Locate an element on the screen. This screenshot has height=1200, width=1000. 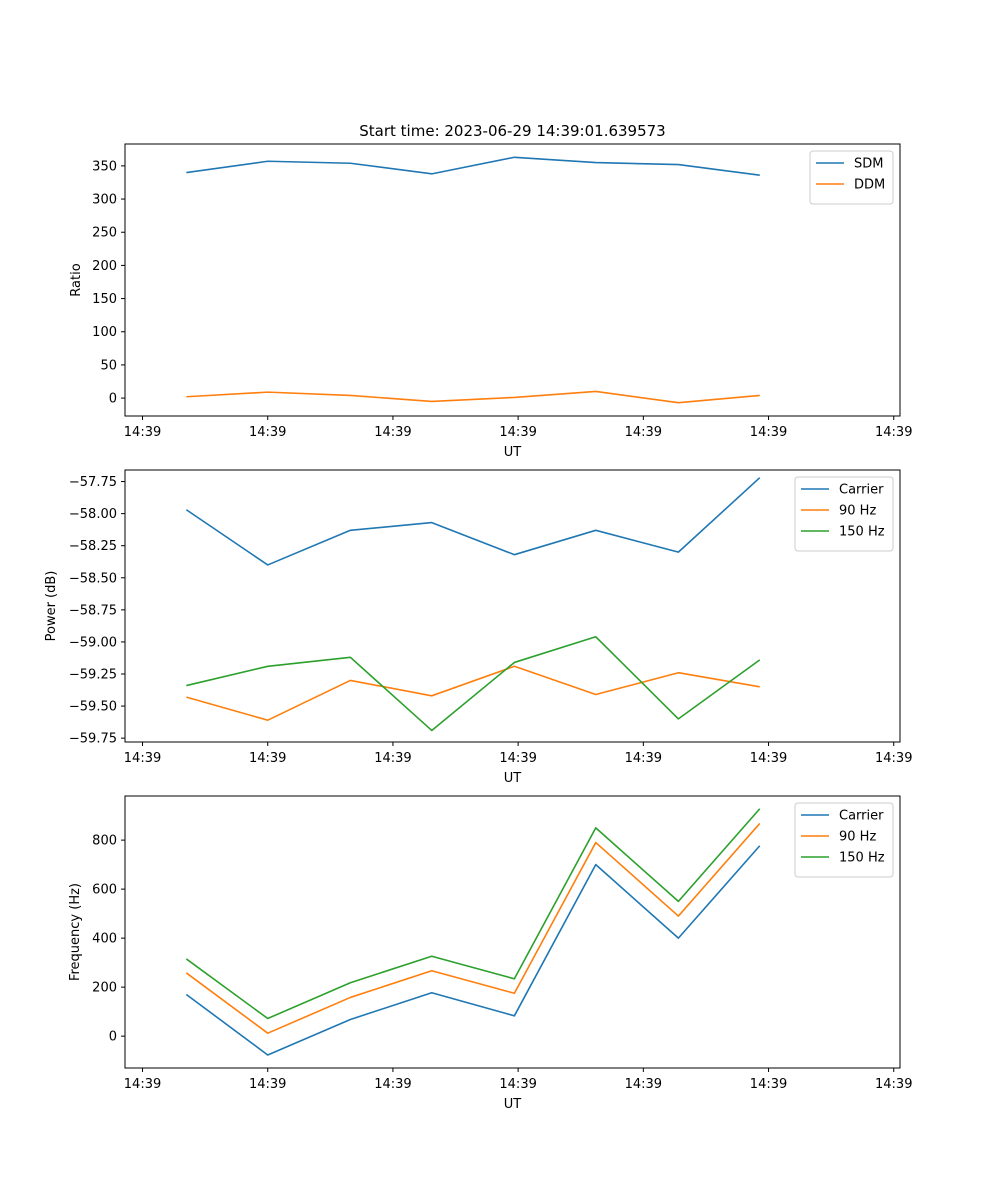
ratio-y-tick-label: 150 is located at coordinates (104, 299).